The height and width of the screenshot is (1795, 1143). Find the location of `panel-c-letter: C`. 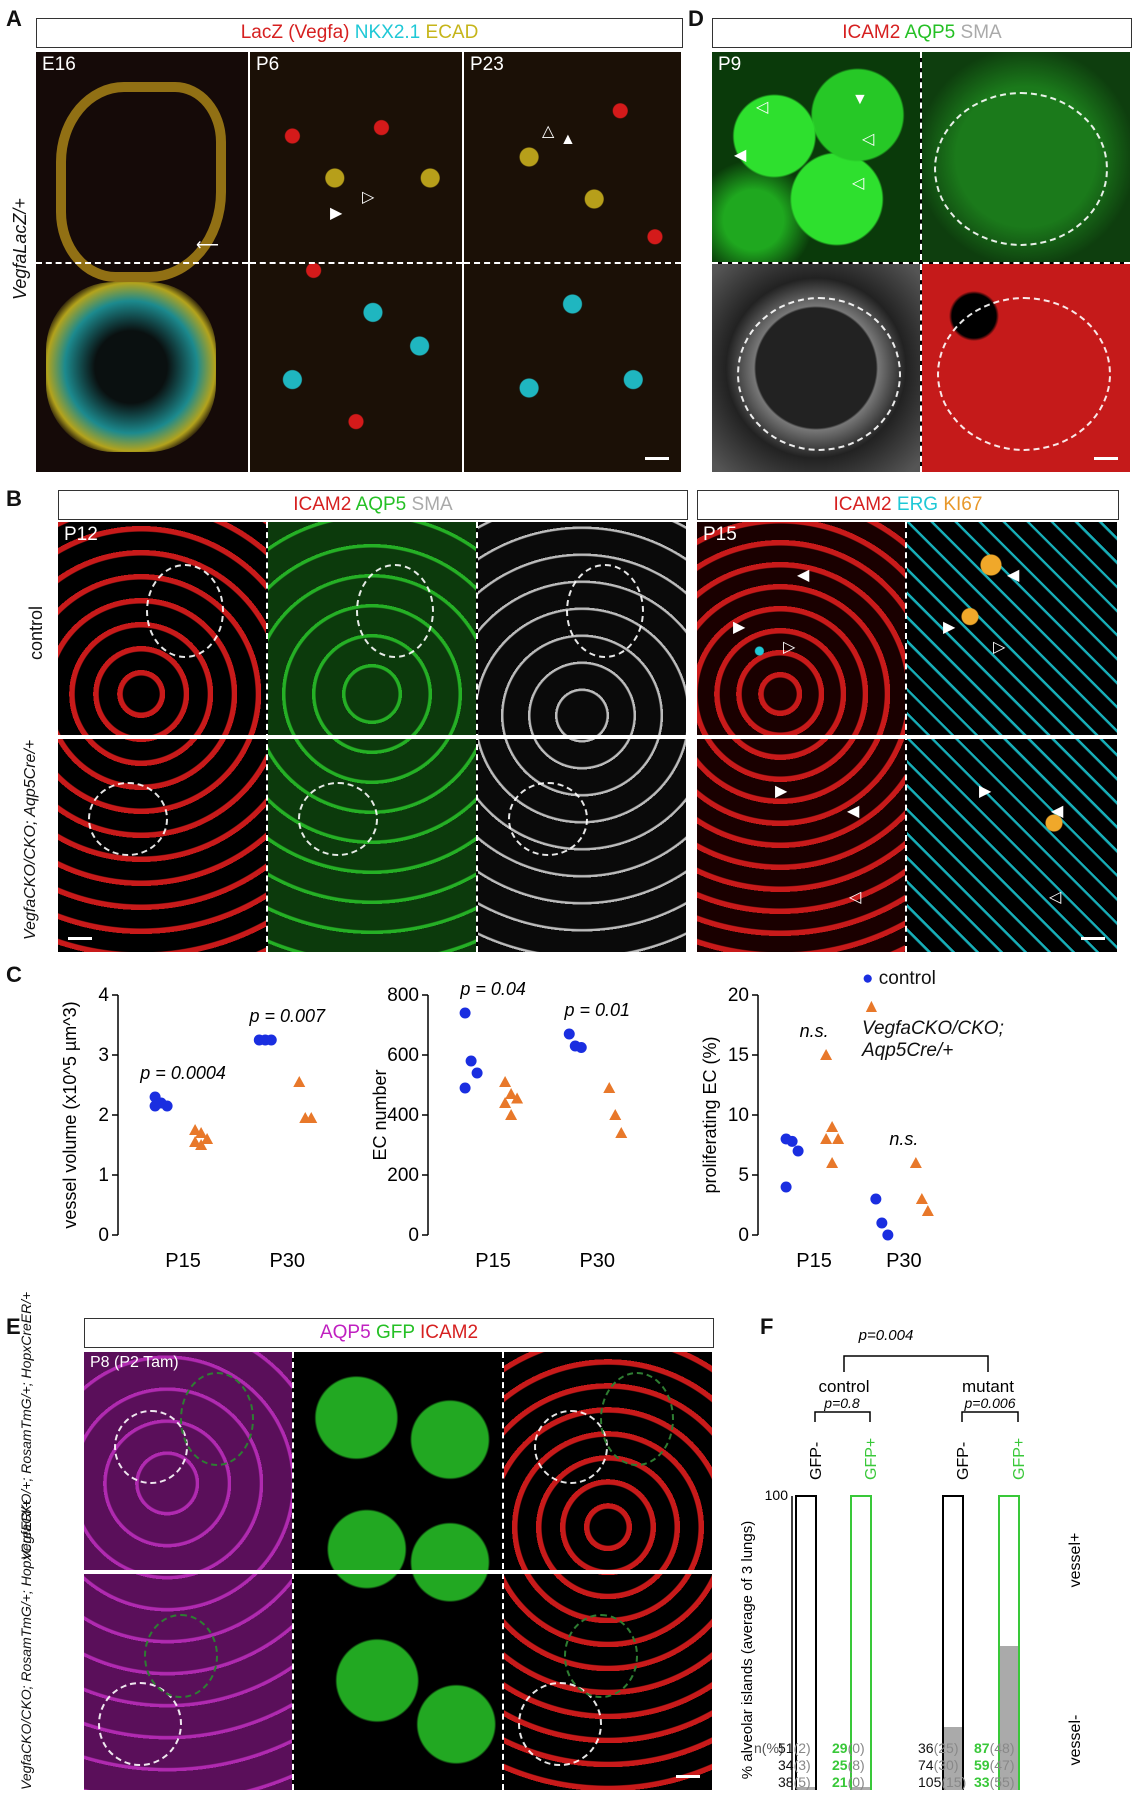

panel-c-letter: C is located at coordinates (14, 974).